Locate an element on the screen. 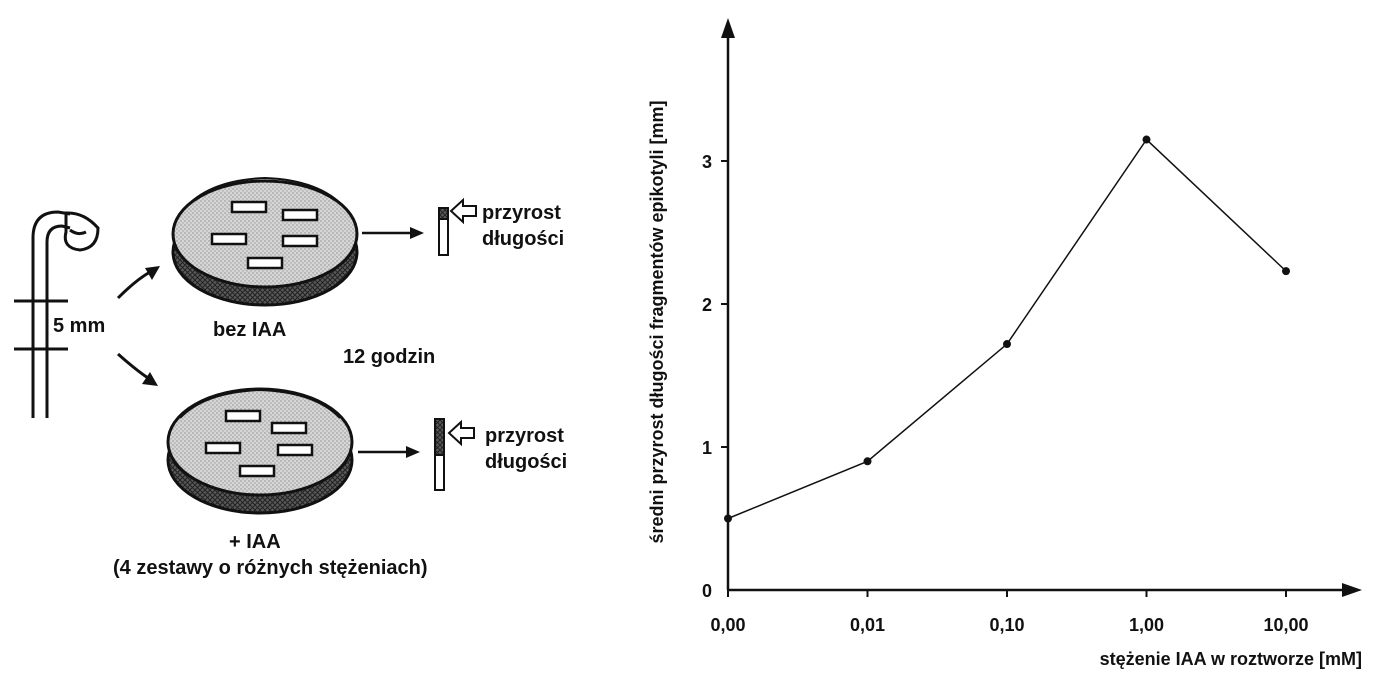  growth-label-iaa-line1: przyrost is located at coordinates (524, 436).